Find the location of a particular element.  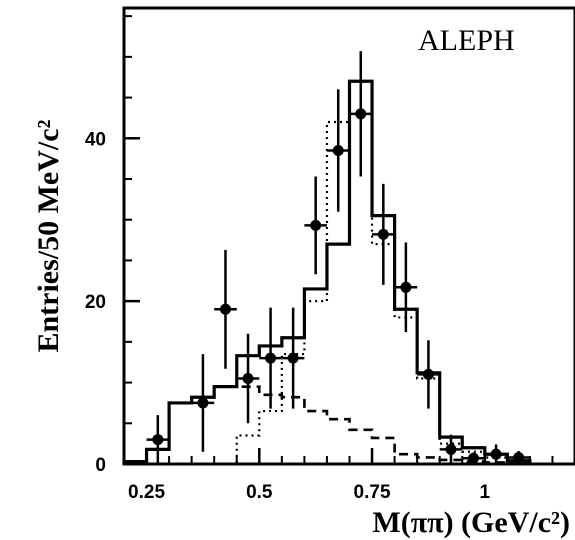

x-tick-label: 0.25 is located at coordinates (146, 492).